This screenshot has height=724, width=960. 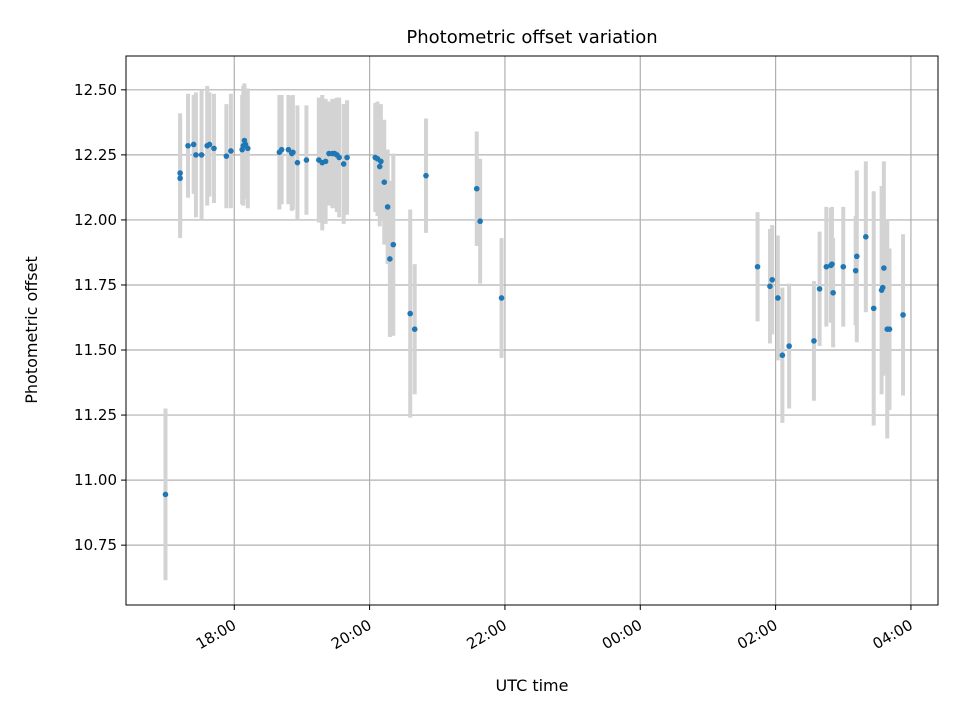 What do you see at coordinates (95, 90) in the screenshot?
I see `y-tick-label: 12.50` at bounding box center [95, 90].